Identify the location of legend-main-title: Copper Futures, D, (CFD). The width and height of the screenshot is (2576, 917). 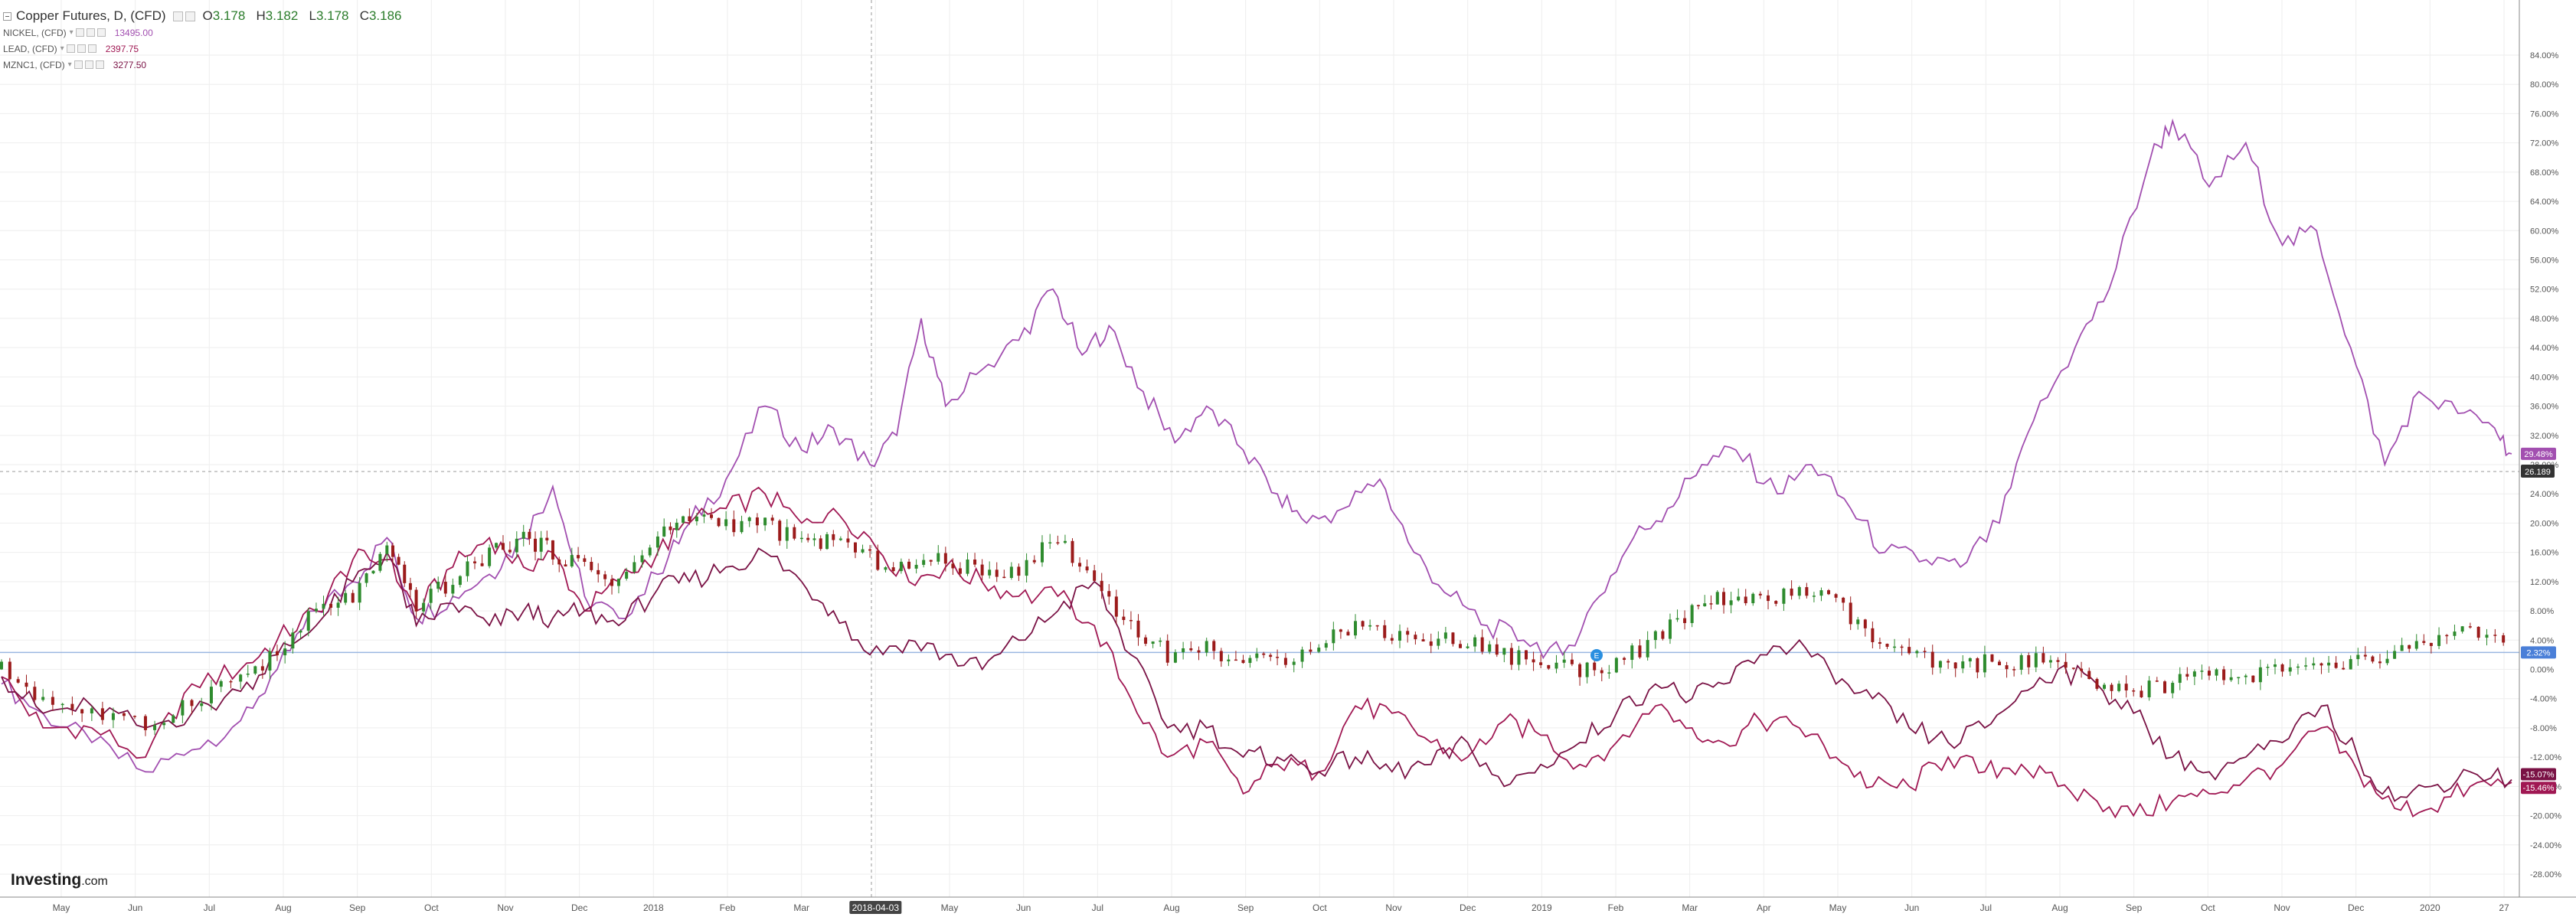
(91, 16).